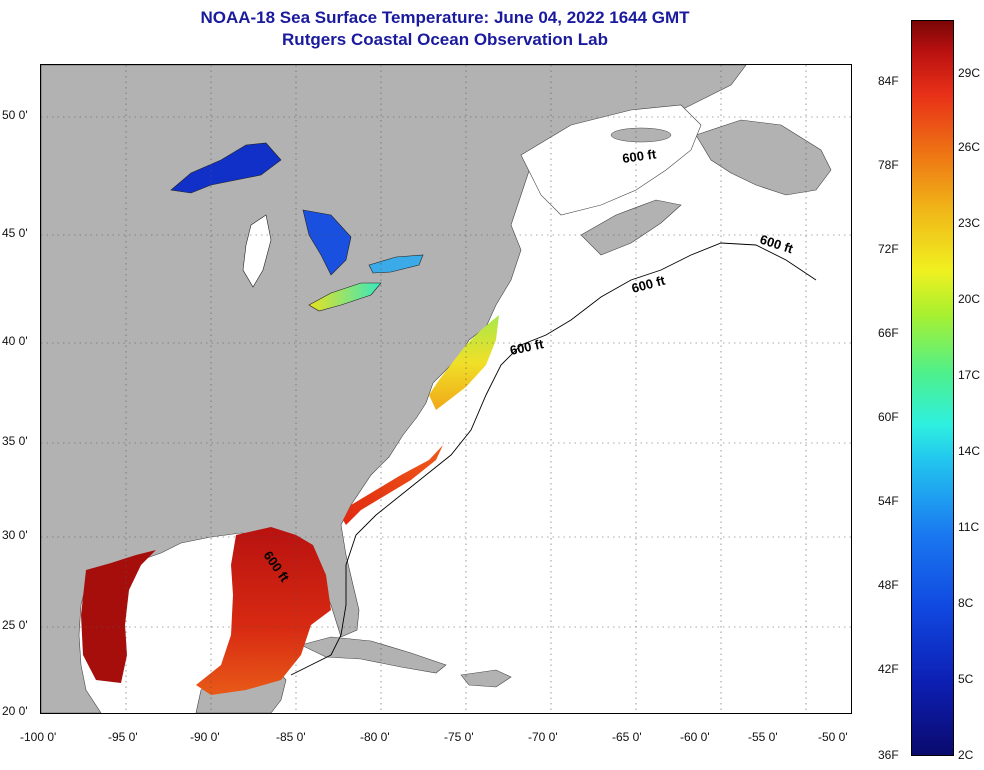  I want to click on lat-tick-label: 40 0', so click(15, 341).